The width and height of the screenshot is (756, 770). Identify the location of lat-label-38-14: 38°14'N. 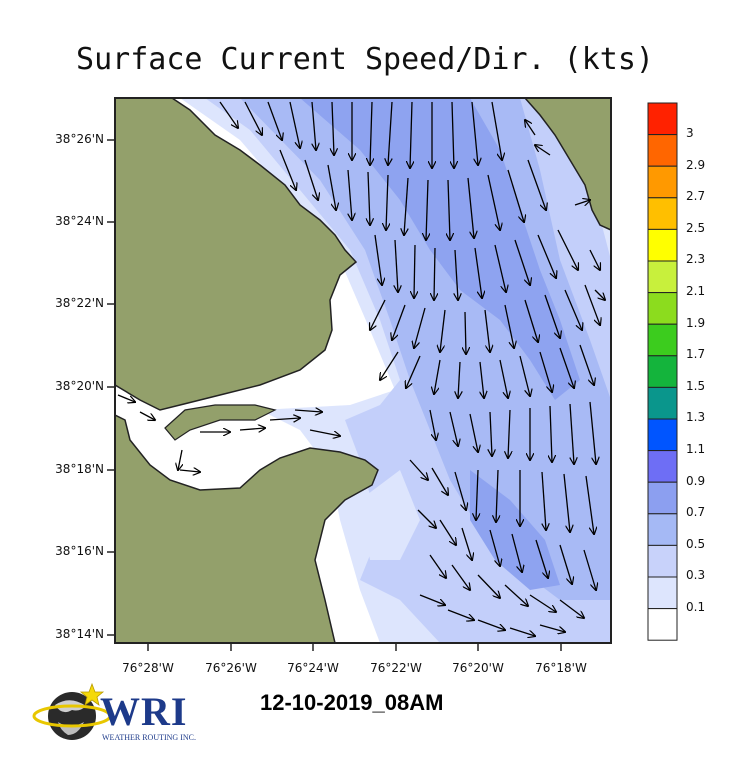
(79, 634).